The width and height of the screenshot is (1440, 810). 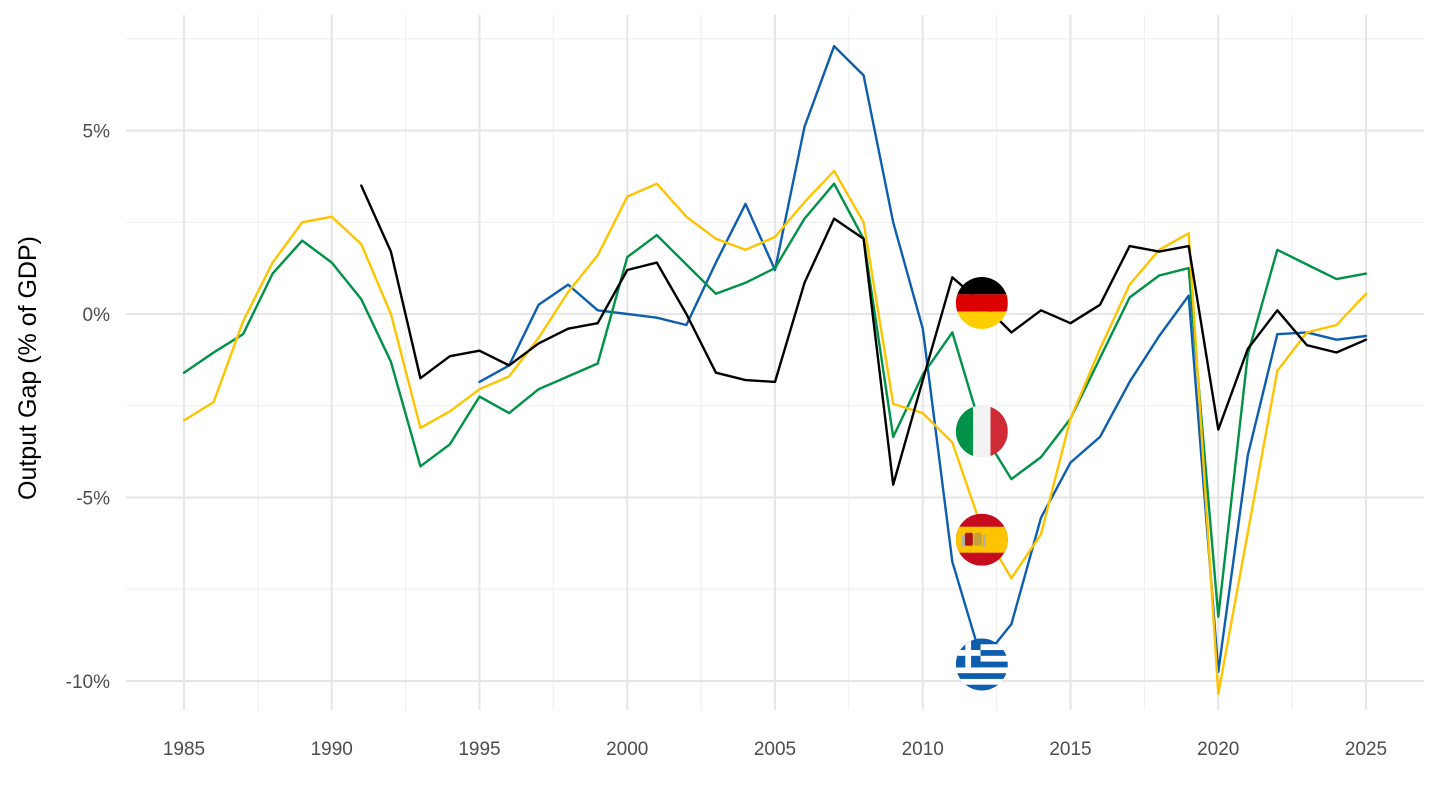 I want to click on y-tick-label: 0%, so click(x=97, y=315).